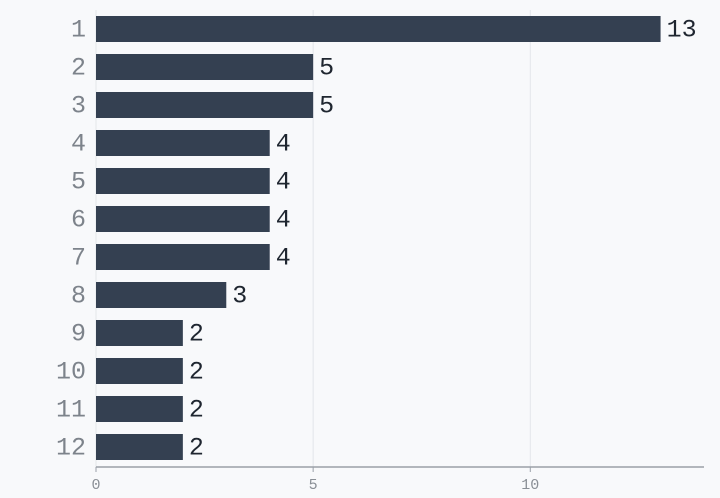  I want to click on y-tick-label: 10, so click(71, 372).